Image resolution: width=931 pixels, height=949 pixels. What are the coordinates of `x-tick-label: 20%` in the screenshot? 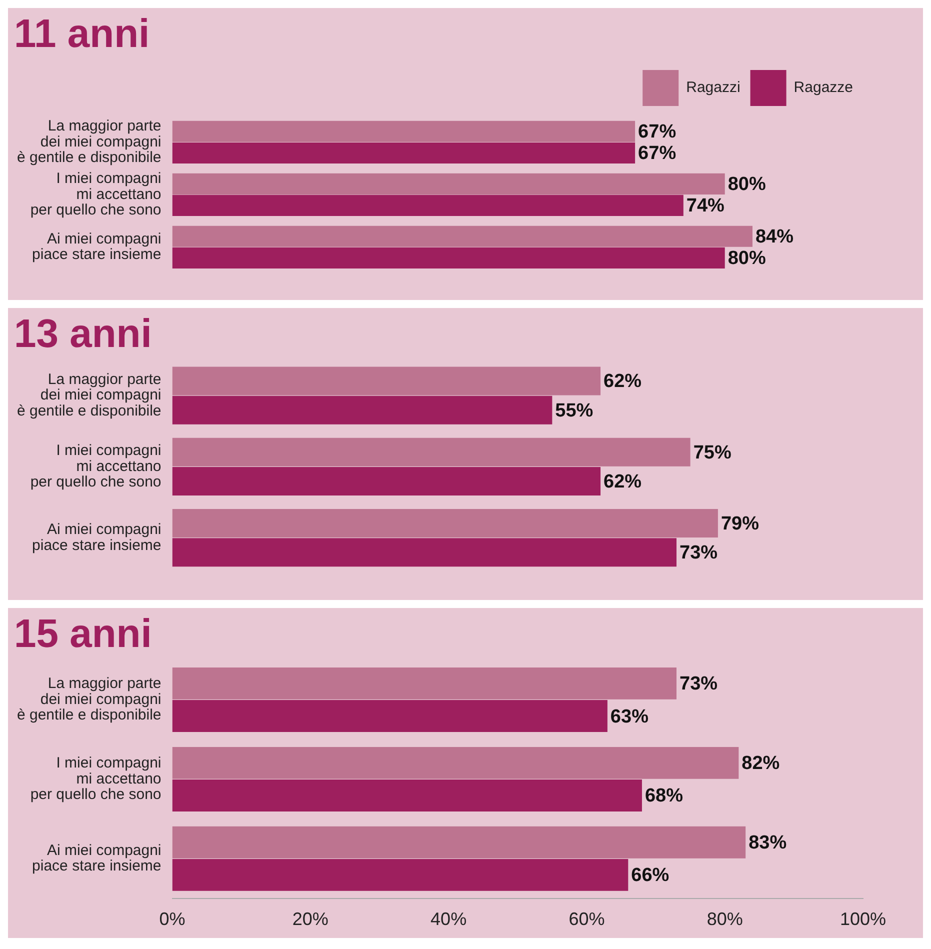 It's located at (310, 919).